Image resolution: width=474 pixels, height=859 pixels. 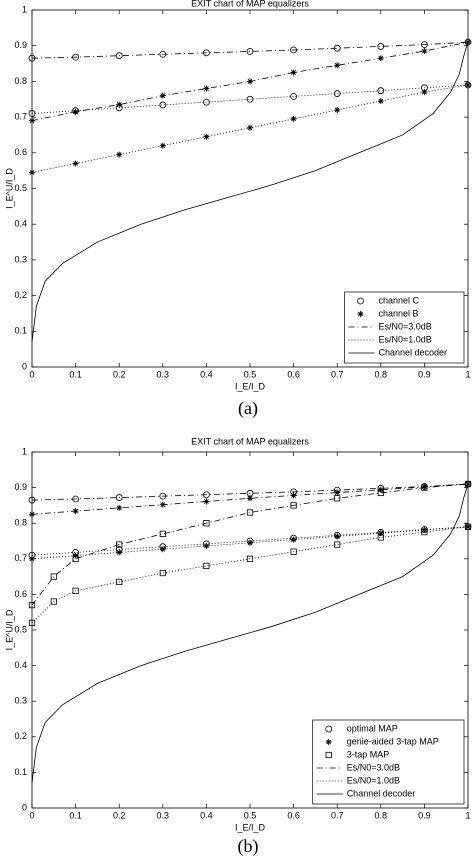 I want to click on caption: (a), so click(x=248, y=408).